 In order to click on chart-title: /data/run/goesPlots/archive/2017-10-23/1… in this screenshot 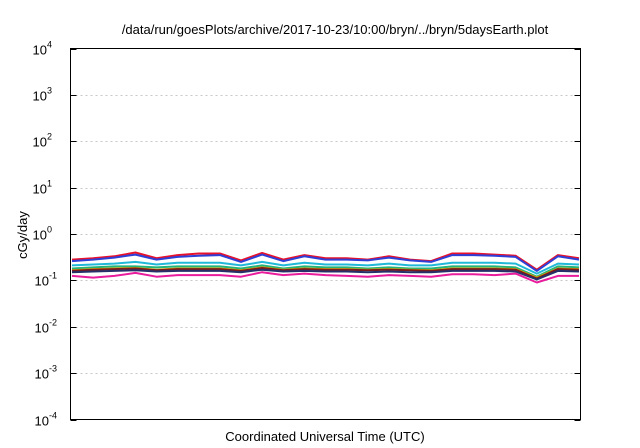, I will do `click(335, 29)`.